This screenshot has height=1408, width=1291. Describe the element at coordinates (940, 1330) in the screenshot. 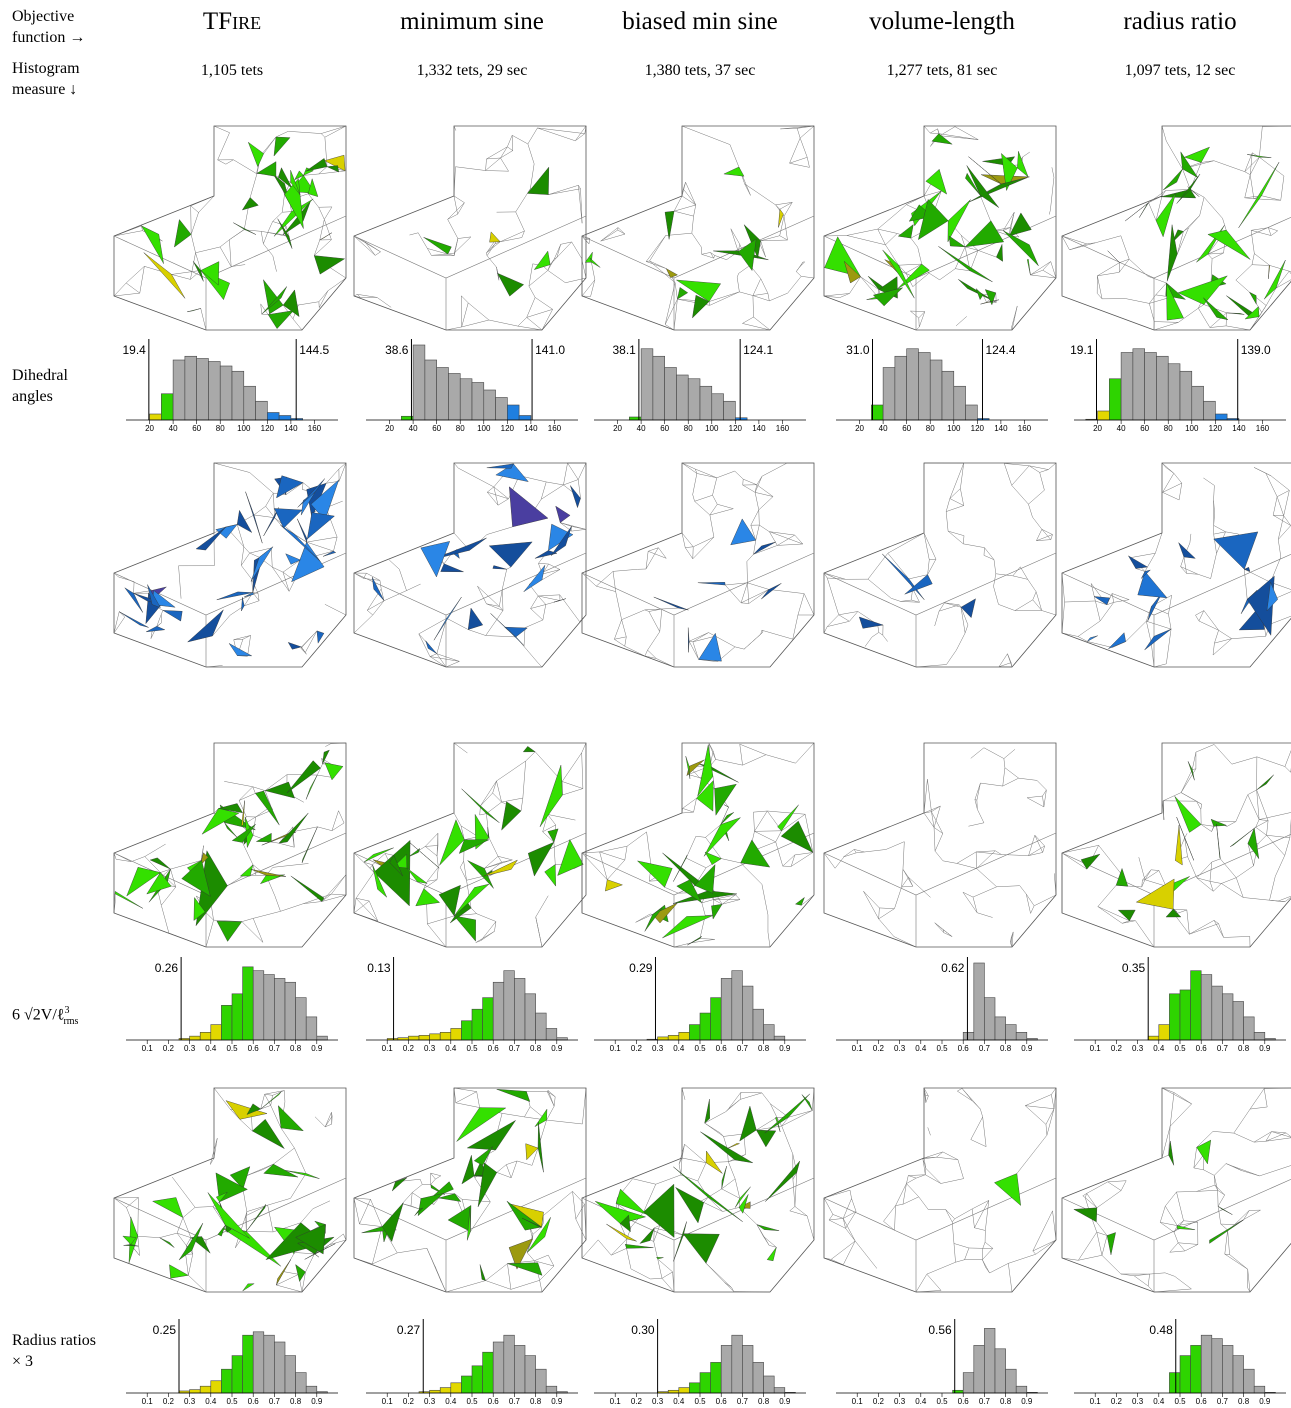

I see `threshold-label: 0.56` at that location.